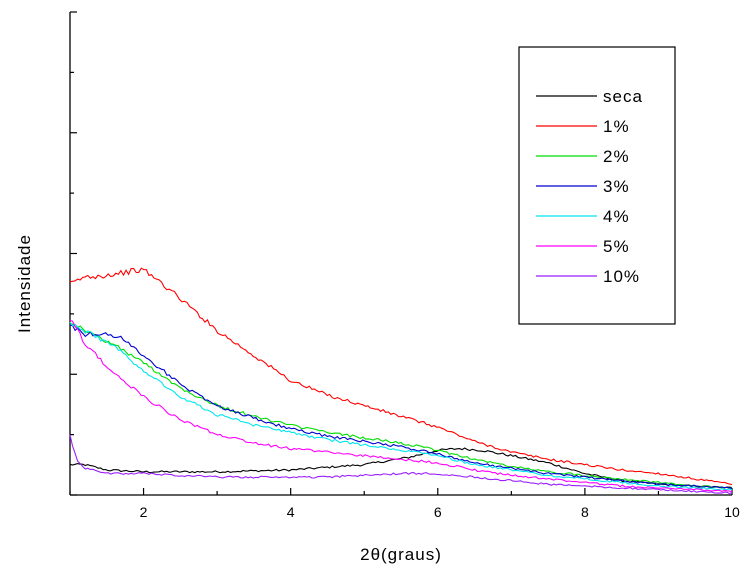 This screenshot has width=743, height=579. What do you see at coordinates (616, 186) in the screenshot?
I see `legend-label: 3%` at bounding box center [616, 186].